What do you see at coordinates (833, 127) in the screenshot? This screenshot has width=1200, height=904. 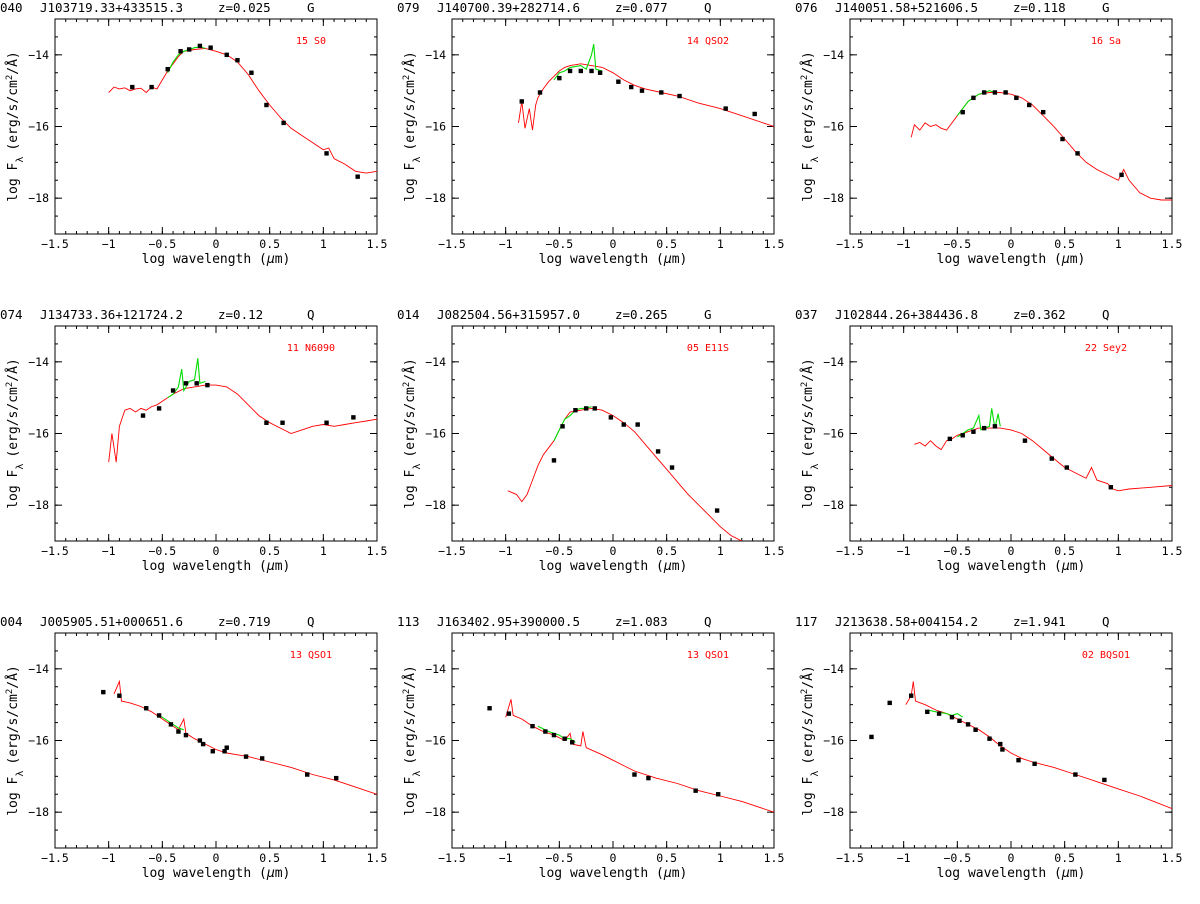 I see `y-tick-label: −16` at bounding box center [833, 127].